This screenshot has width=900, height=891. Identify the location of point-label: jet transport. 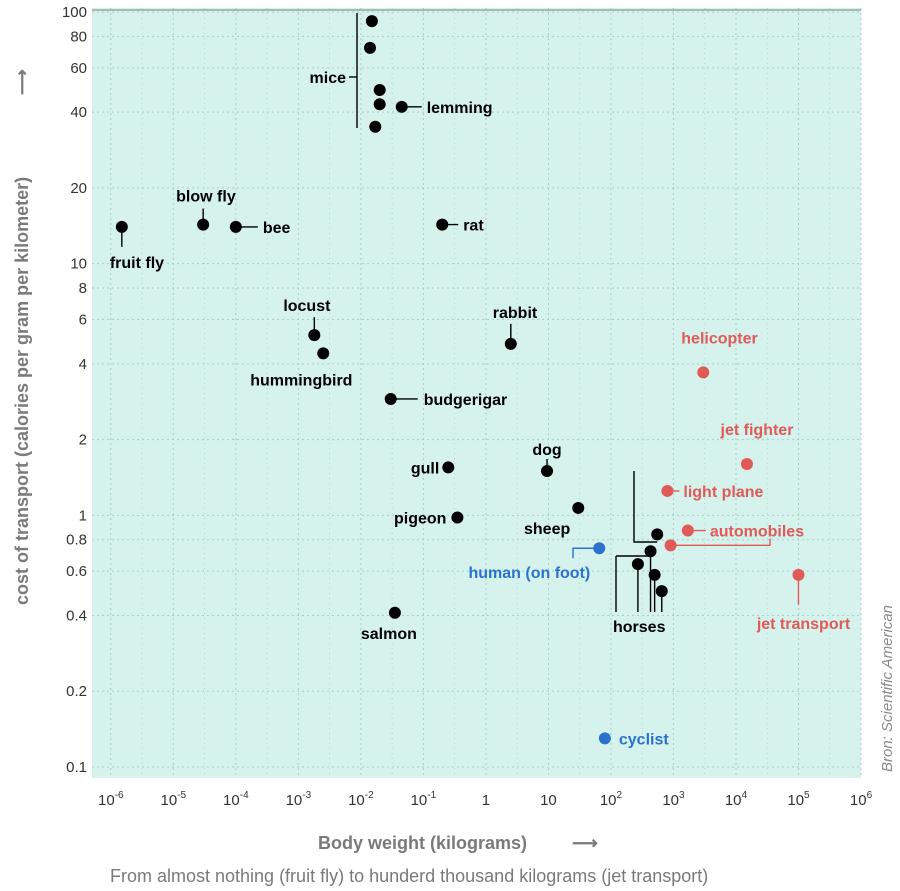
(803, 624).